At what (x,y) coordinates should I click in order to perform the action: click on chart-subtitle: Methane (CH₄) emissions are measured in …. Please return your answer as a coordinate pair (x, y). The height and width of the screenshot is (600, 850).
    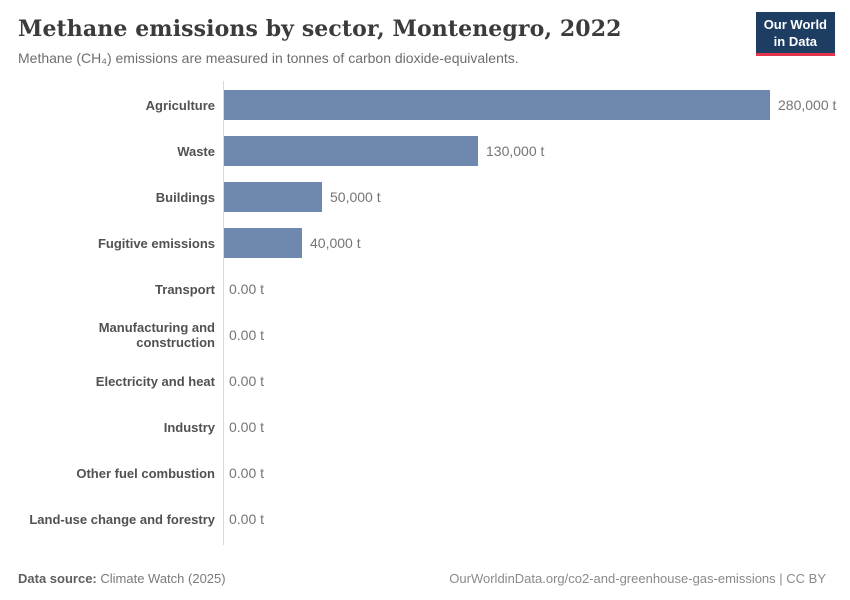
    Looking at the image, I should click on (268, 58).